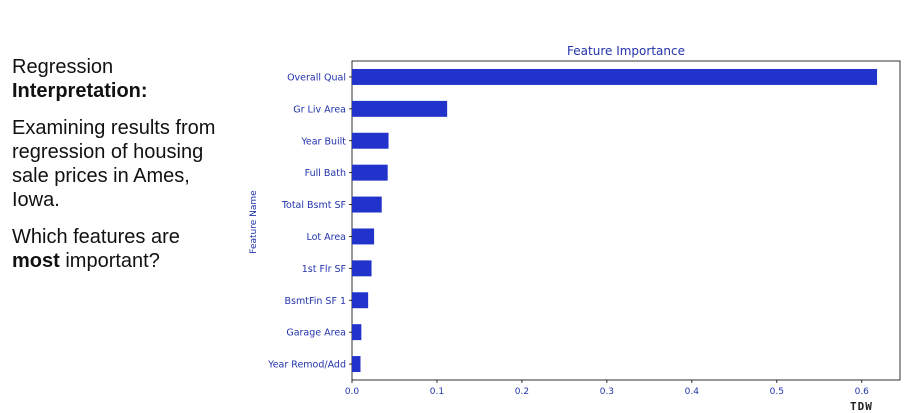  I want to click on question-suffix: important?, so click(112, 261).